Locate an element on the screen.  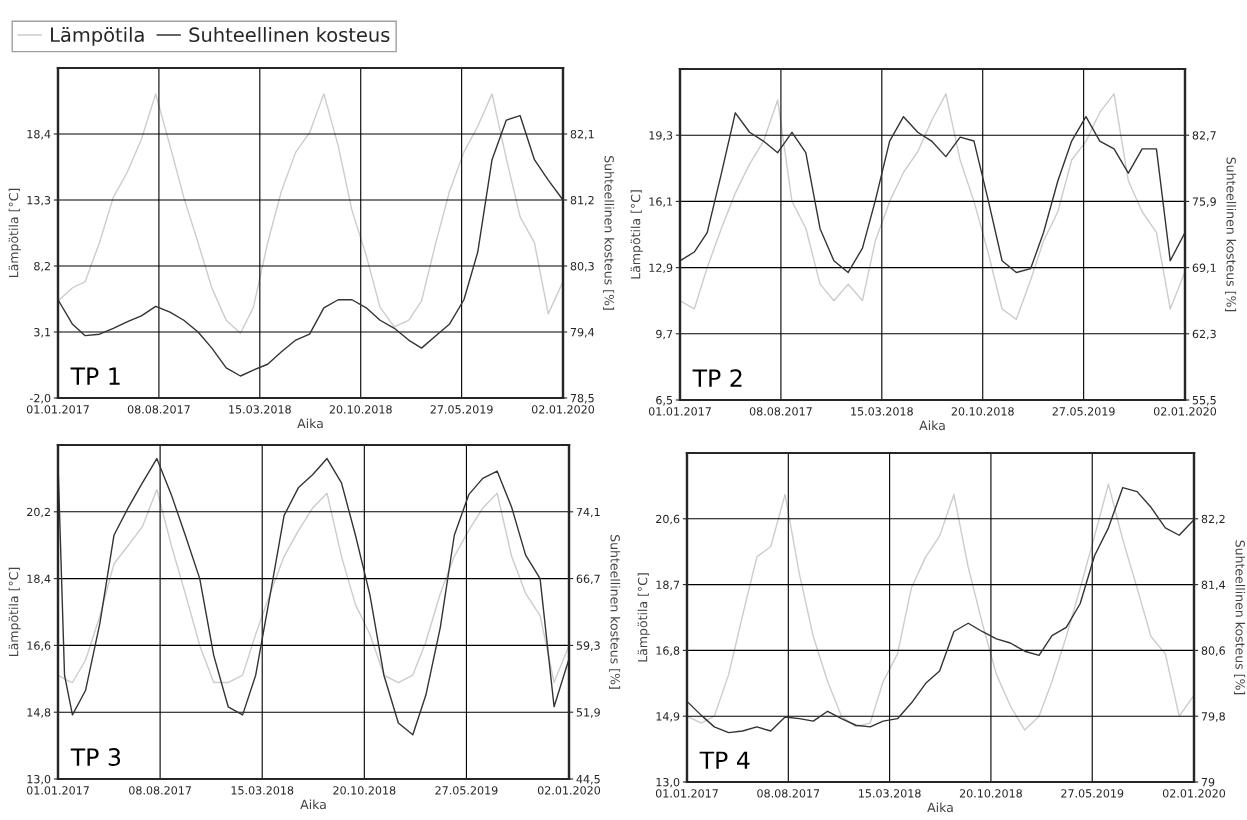
y-tick-label: 14,8 is located at coordinates (39, 713).